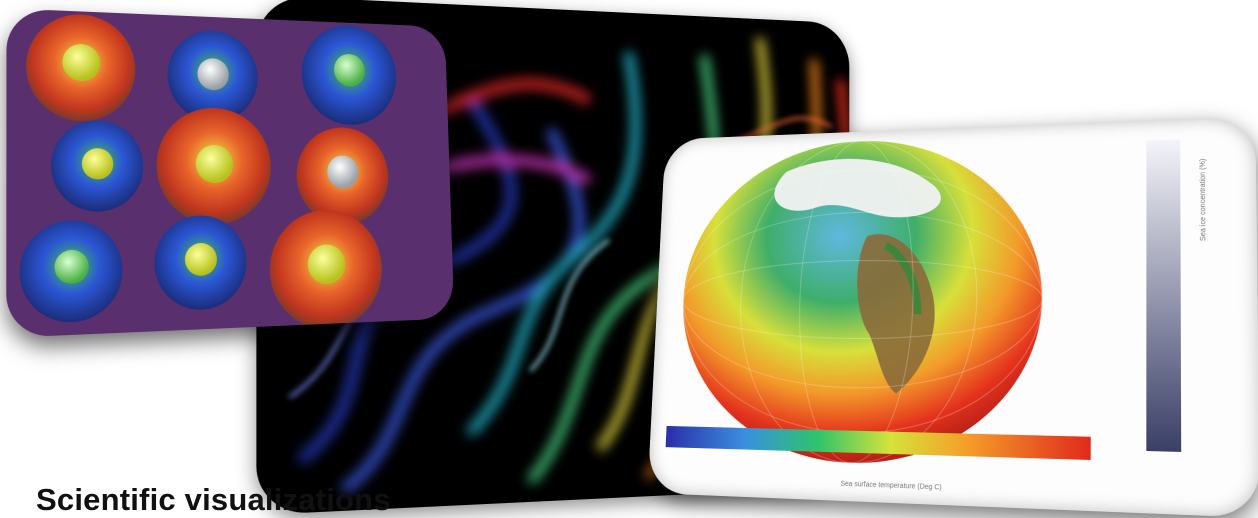 The height and width of the screenshot is (518, 1258). Describe the element at coordinates (1163, 295) in the screenshot. I see `ice-colorbar` at that location.